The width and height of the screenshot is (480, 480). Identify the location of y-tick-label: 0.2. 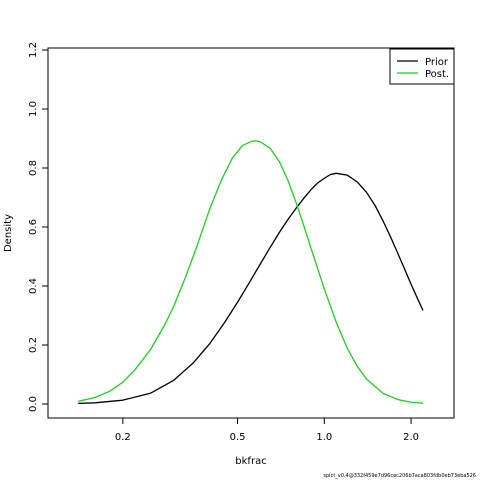
(33, 345).